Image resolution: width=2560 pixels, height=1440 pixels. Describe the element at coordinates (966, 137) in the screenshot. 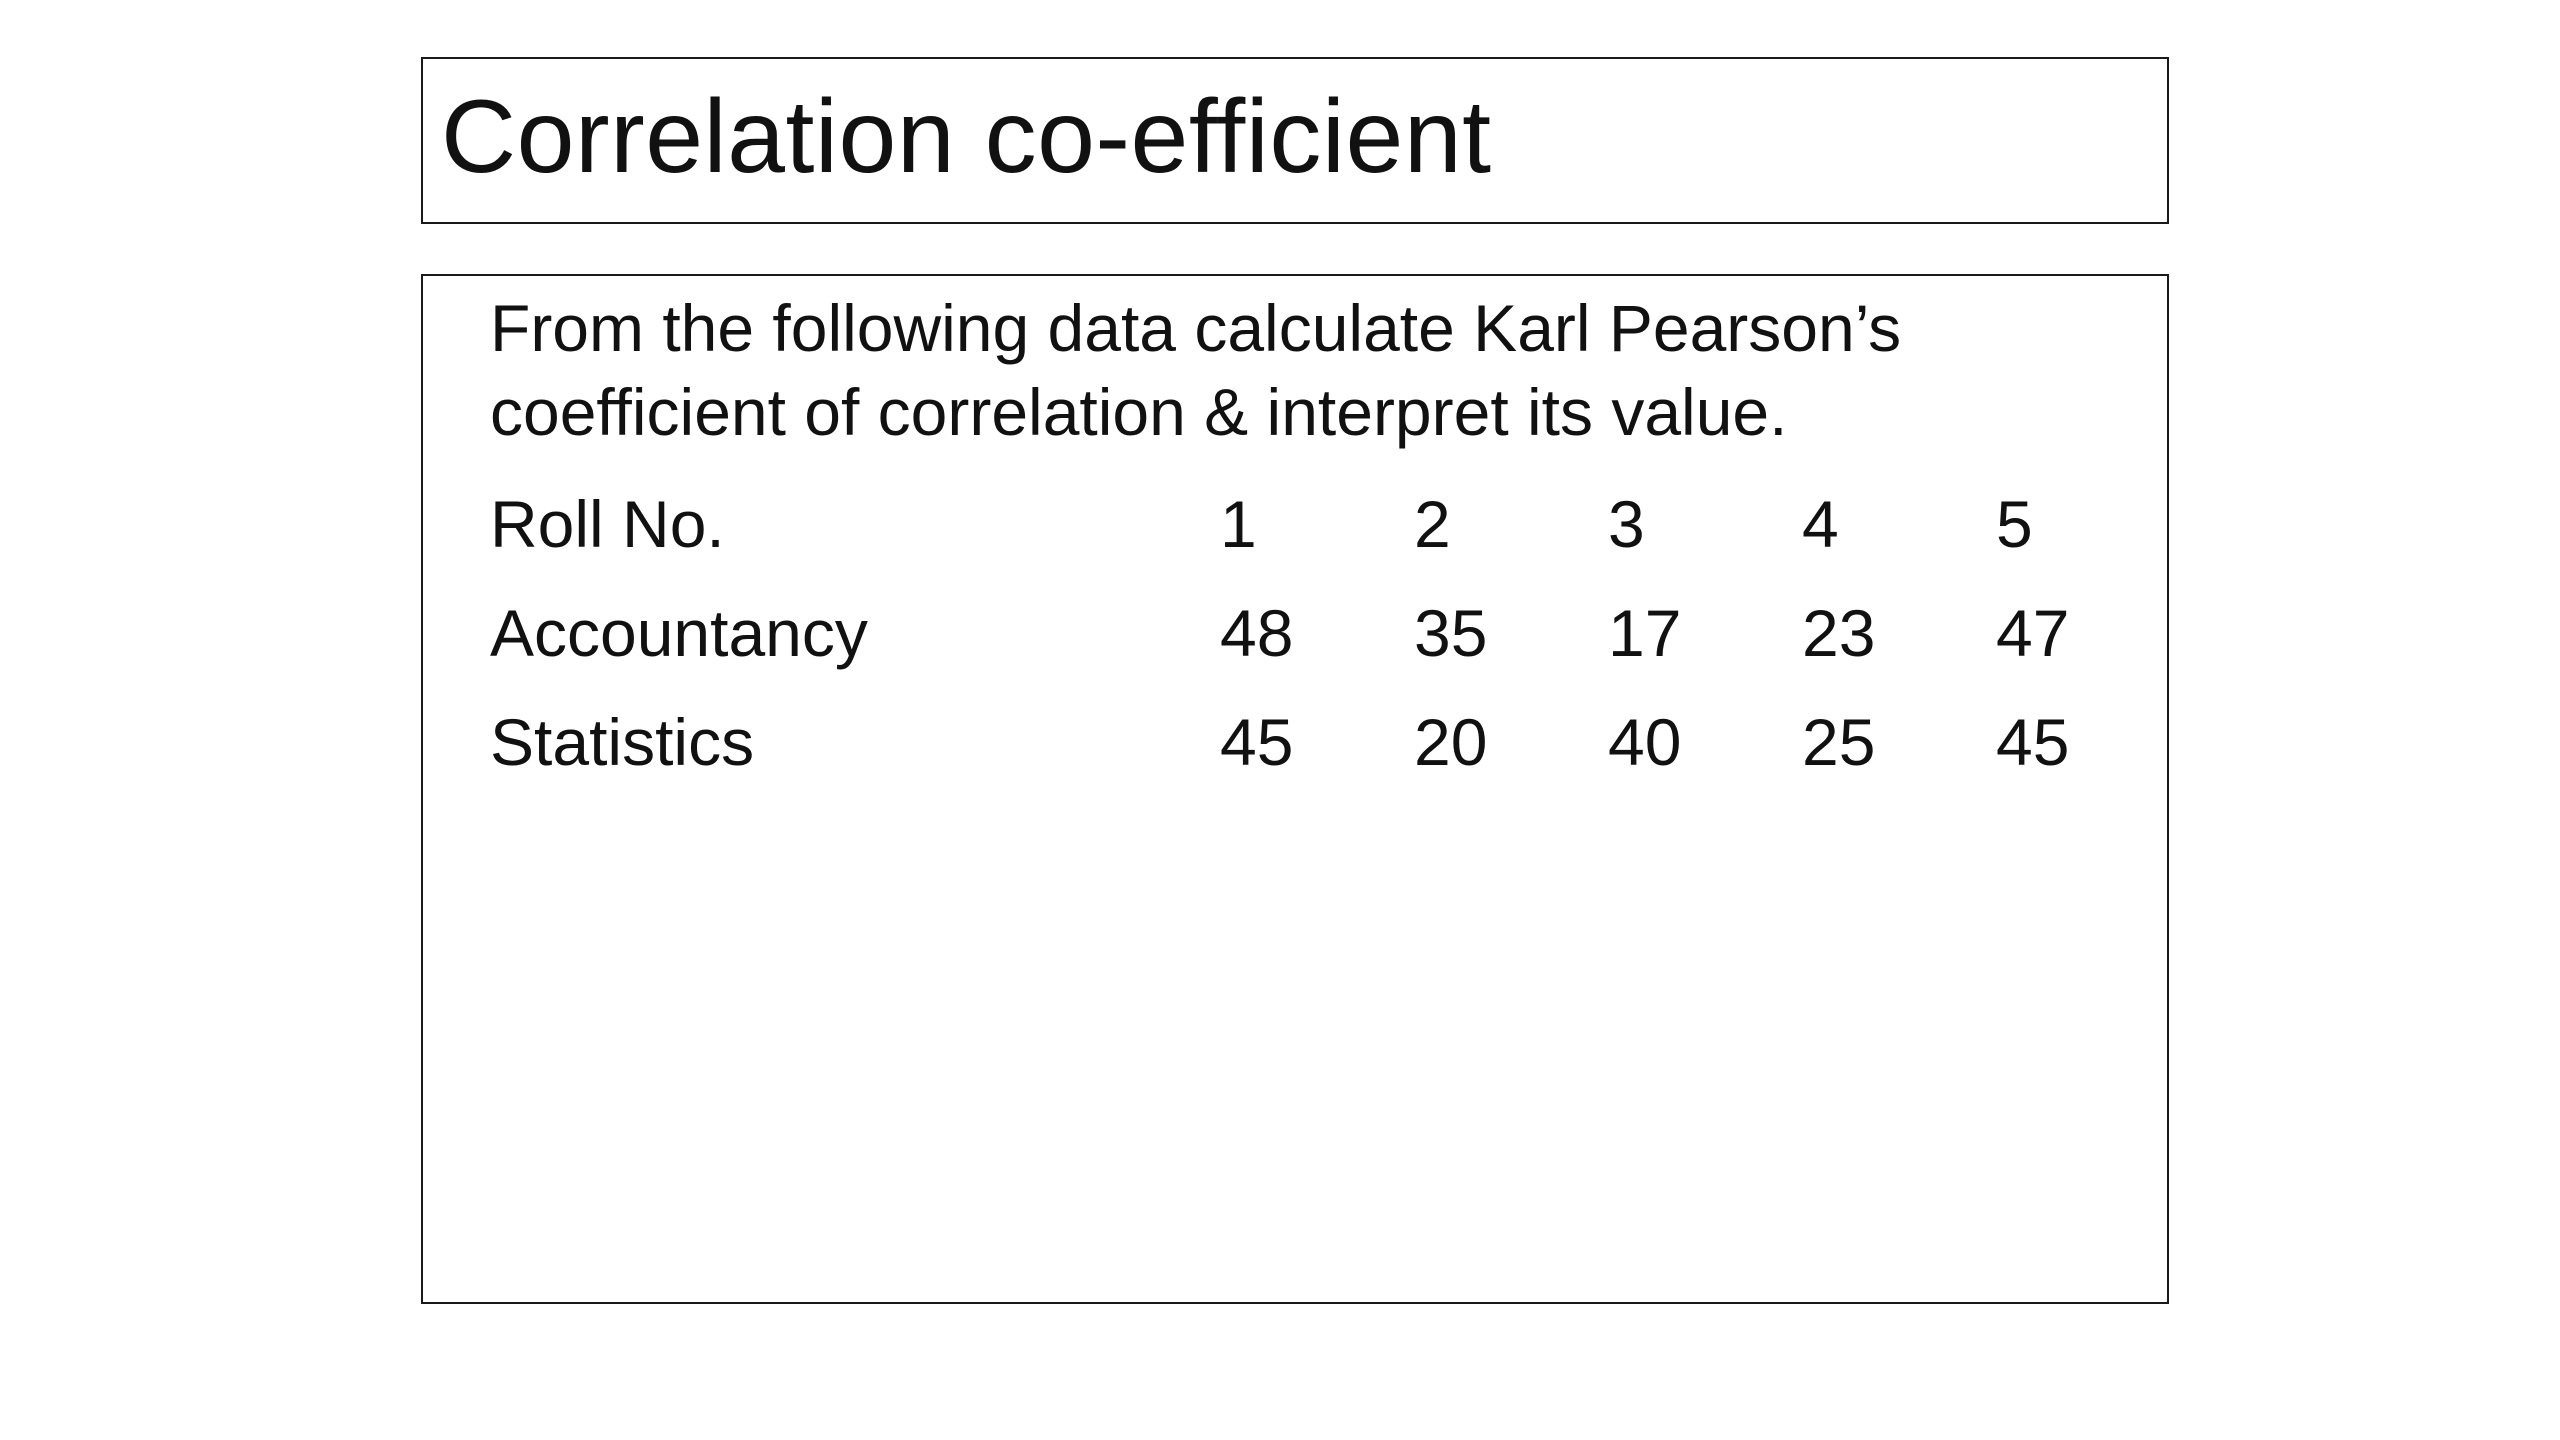

I see `slide-title: Correlation co-efficient` at that location.